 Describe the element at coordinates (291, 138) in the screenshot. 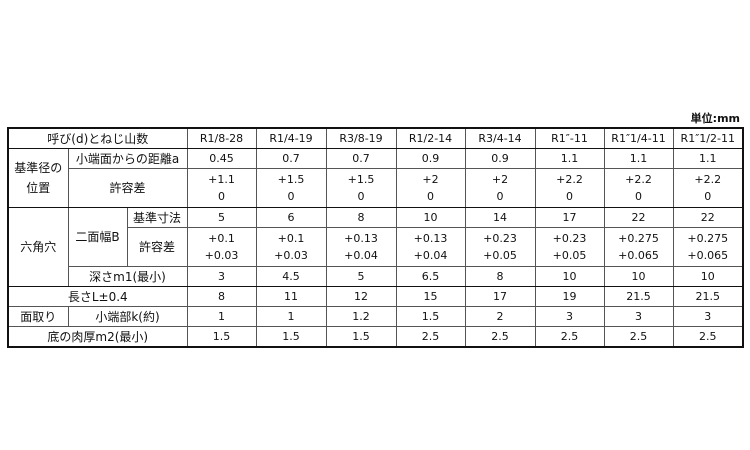

I see `size-header: R1/4-19` at that location.